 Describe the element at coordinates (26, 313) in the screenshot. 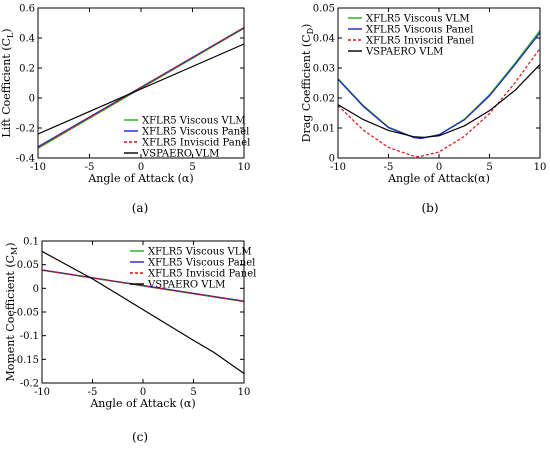

I see `y-tick-label-c-3: -0.05` at that location.